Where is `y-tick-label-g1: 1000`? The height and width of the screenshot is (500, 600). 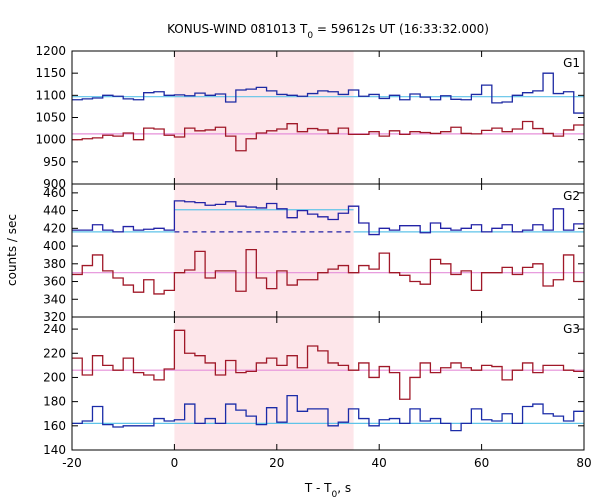
y-tick-label-g1: 1000 is located at coordinates (50, 140).